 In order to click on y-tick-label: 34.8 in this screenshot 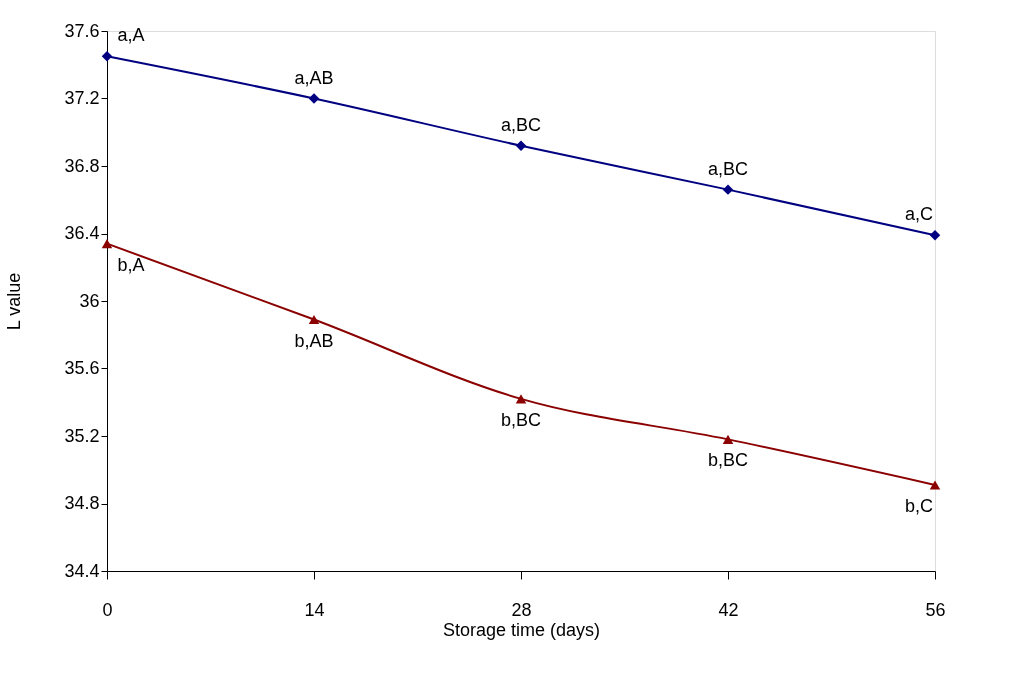, I will do `click(82, 503)`.